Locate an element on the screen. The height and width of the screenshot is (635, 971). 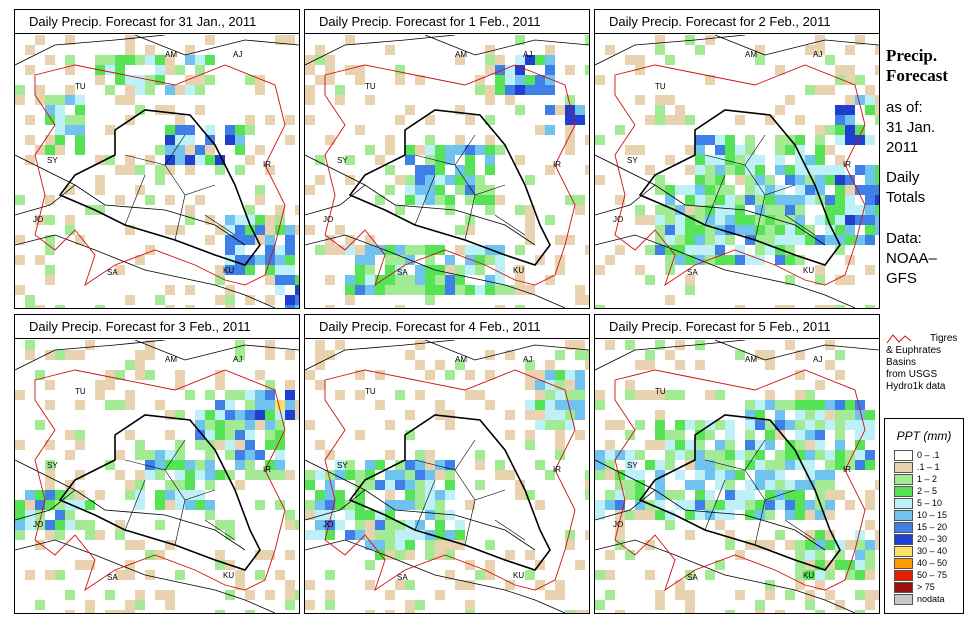
legend-swatch is located at coordinates (903, 539).